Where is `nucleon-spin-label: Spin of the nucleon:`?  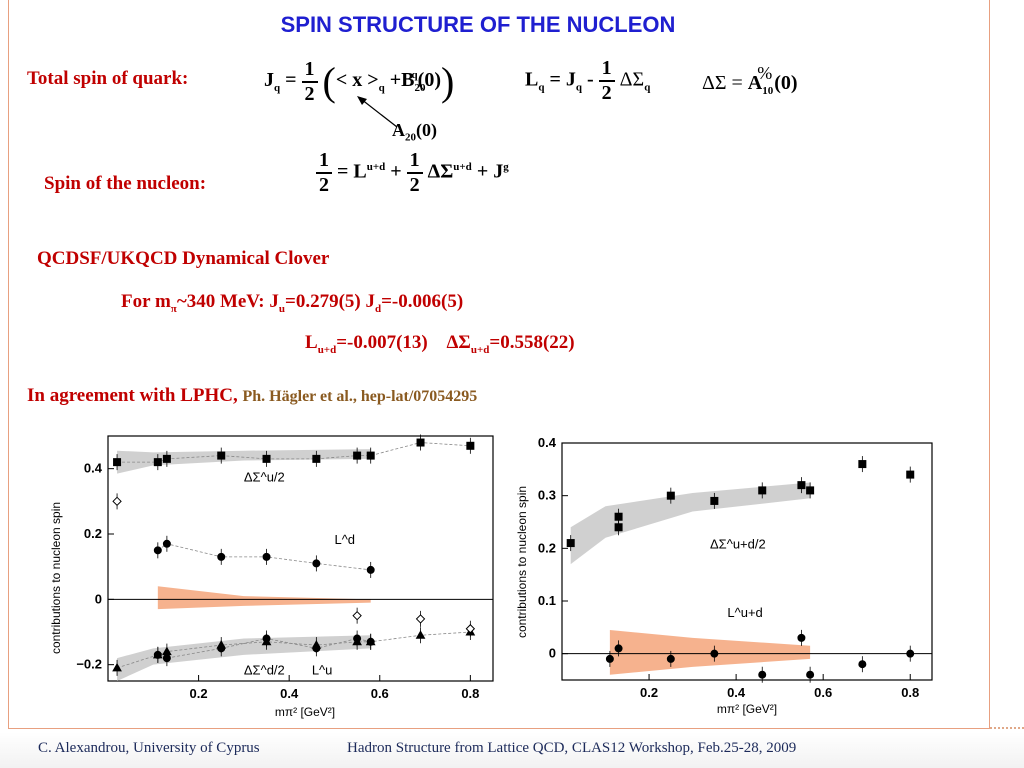
nucleon-spin-label: Spin of the nucleon: is located at coordinates (125, 183).